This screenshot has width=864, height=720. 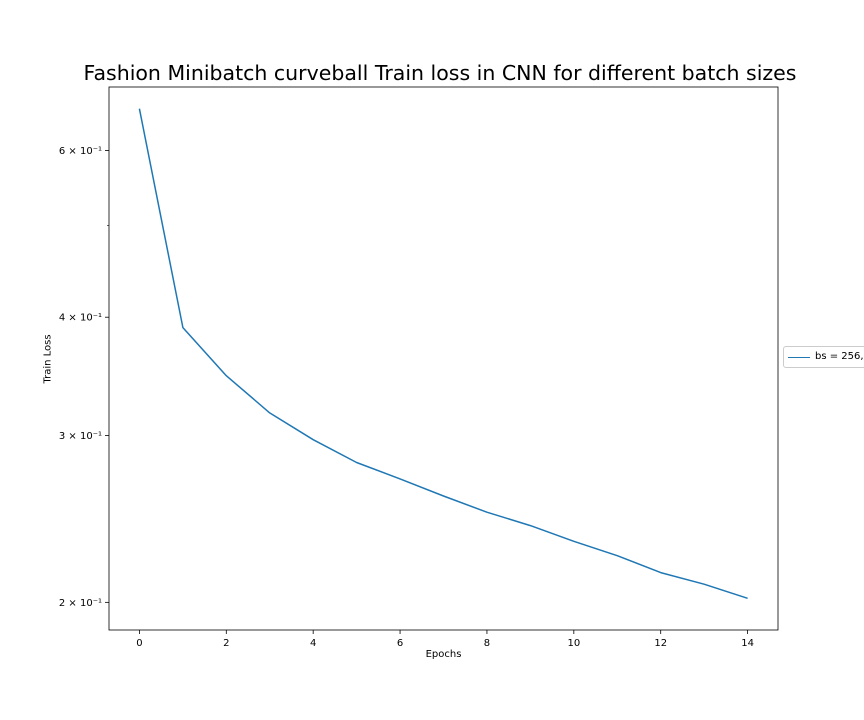 I want to click on y-tick-label: 3 × 10⁻¹, so click(x=80, y=436).